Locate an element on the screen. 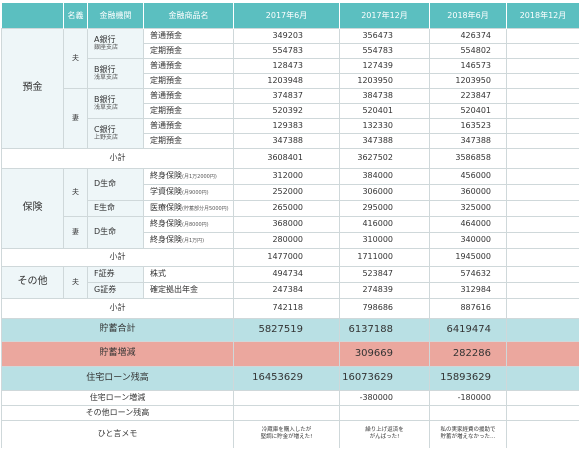  value-cell: 132330 is located at coordinates (384, 125).